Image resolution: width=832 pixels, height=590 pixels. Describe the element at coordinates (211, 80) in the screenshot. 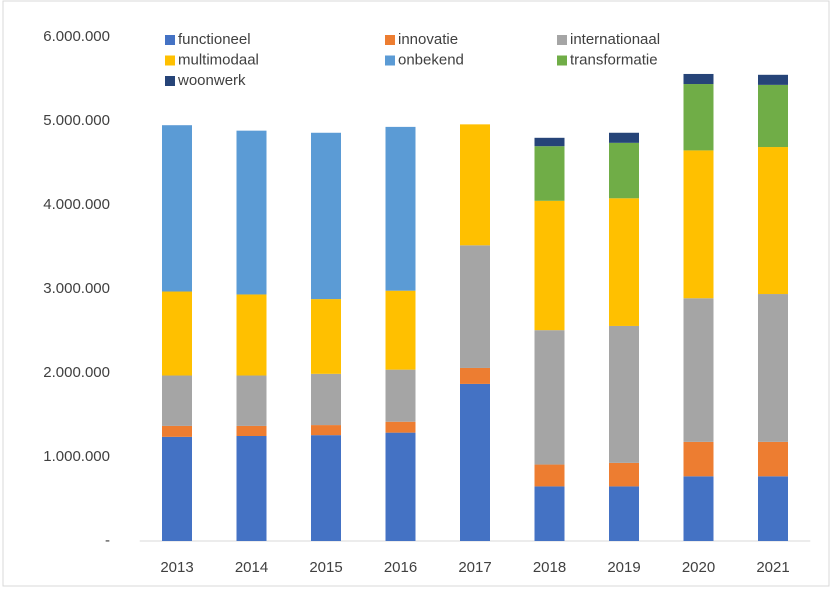

I see `legend-label: woonwerk` at that location.